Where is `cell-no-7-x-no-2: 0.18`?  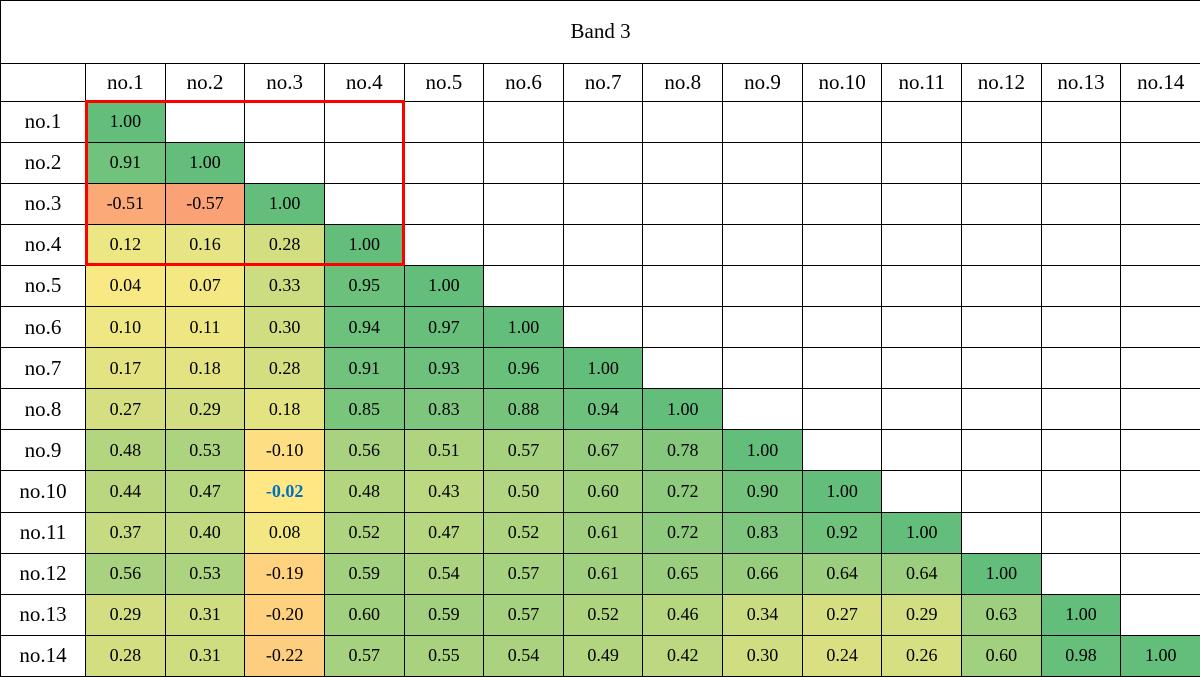 cell-no-7-x-no-2: 0.18 is located at coordinates (205, 368).